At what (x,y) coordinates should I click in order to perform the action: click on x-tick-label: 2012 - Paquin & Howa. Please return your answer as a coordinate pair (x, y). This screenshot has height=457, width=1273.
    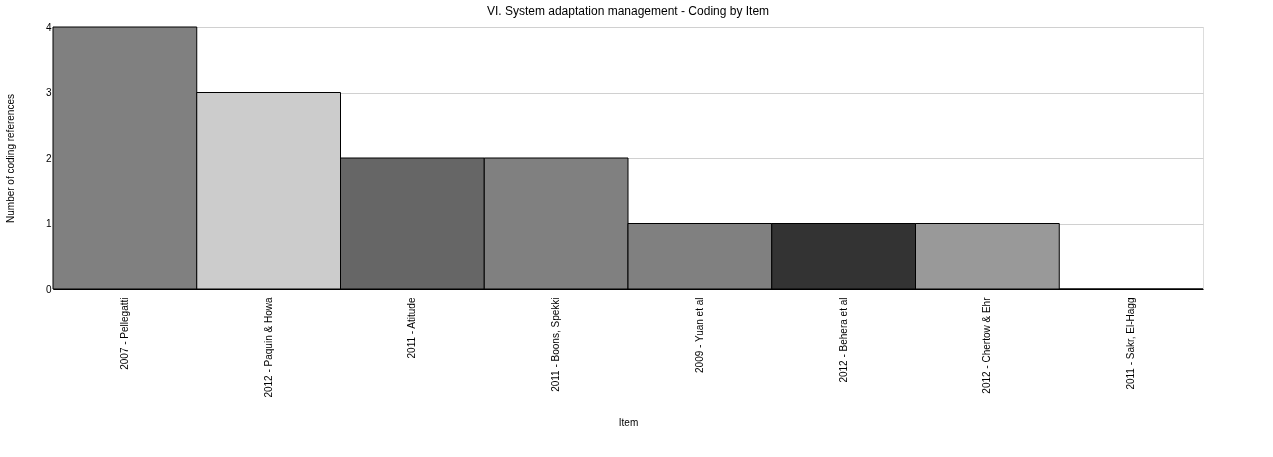
    Looking at the image, I should click on (268, 347).